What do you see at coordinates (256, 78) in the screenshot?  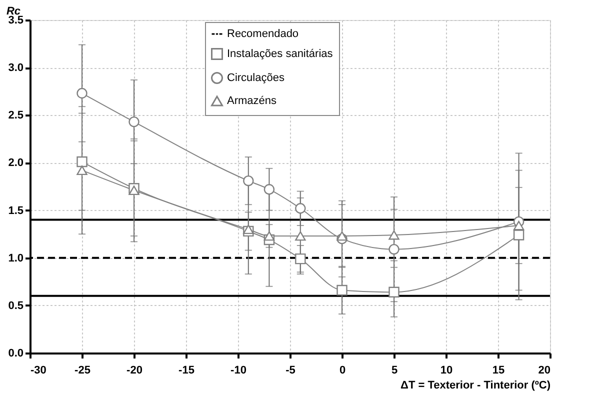 I see `legend-label: Circulações` at bounding box center [256, 78].